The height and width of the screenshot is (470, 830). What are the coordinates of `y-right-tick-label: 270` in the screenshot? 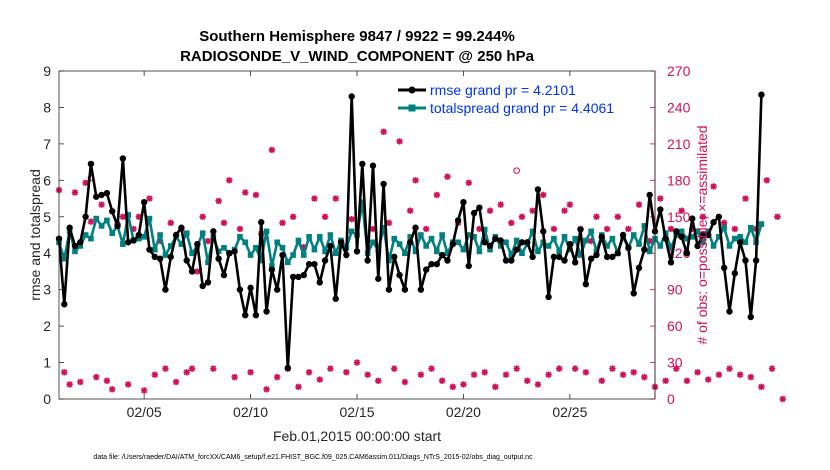 It's located at (679, 71).